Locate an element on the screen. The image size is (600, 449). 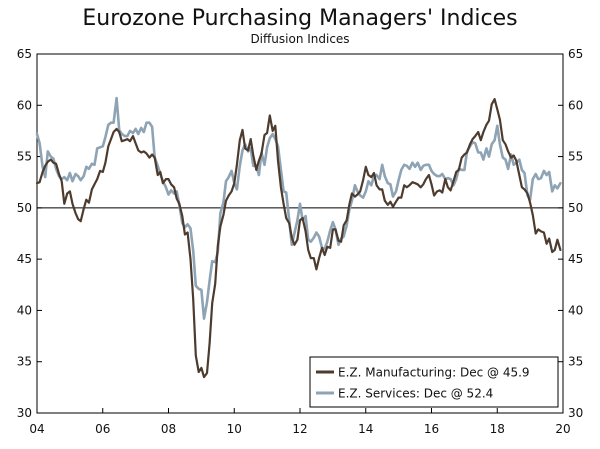
y-tick-label-right: 45 is located at coordinates (575, 259).